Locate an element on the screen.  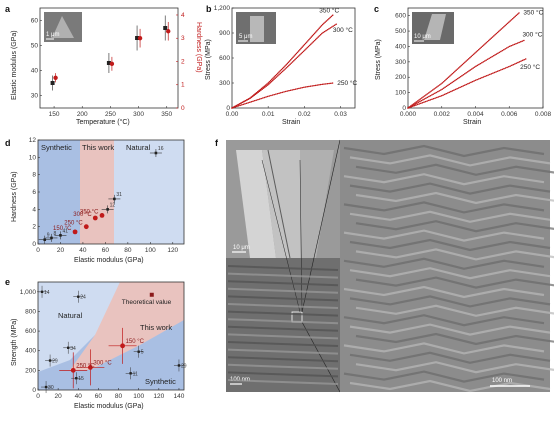
panel-b-marks: 350 °C 300 °C 250 °C is located at coordinates (294, 58).